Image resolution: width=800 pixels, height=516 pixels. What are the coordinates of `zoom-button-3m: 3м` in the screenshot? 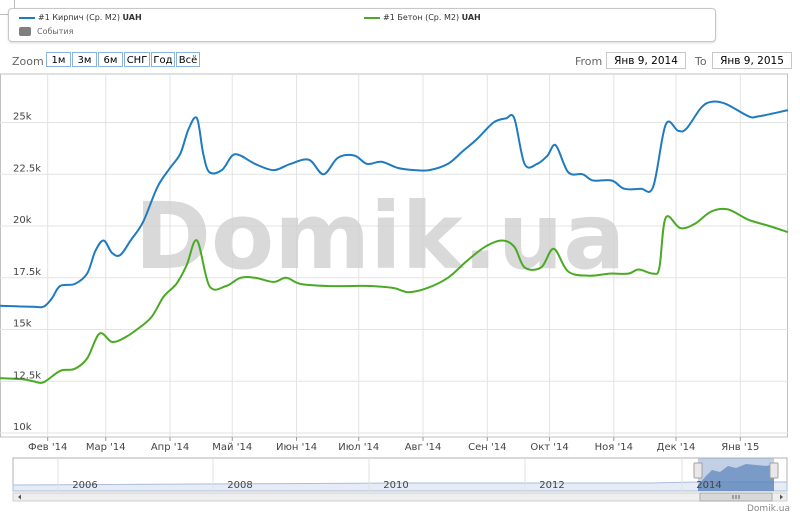 It's located at (84, 59).